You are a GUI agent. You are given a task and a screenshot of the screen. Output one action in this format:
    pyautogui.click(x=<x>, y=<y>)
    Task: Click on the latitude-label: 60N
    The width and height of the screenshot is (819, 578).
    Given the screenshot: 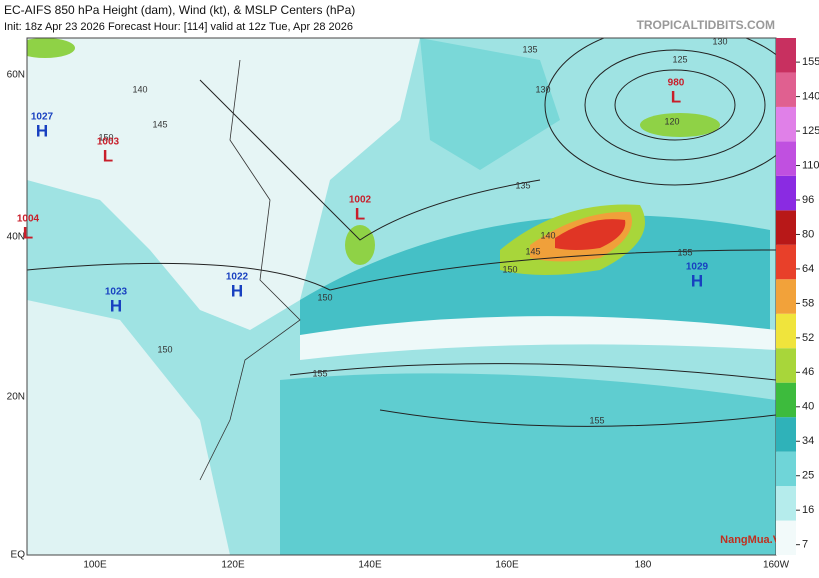 What is the action you would take?
    pyautogui.click(x=16, y=75)
    